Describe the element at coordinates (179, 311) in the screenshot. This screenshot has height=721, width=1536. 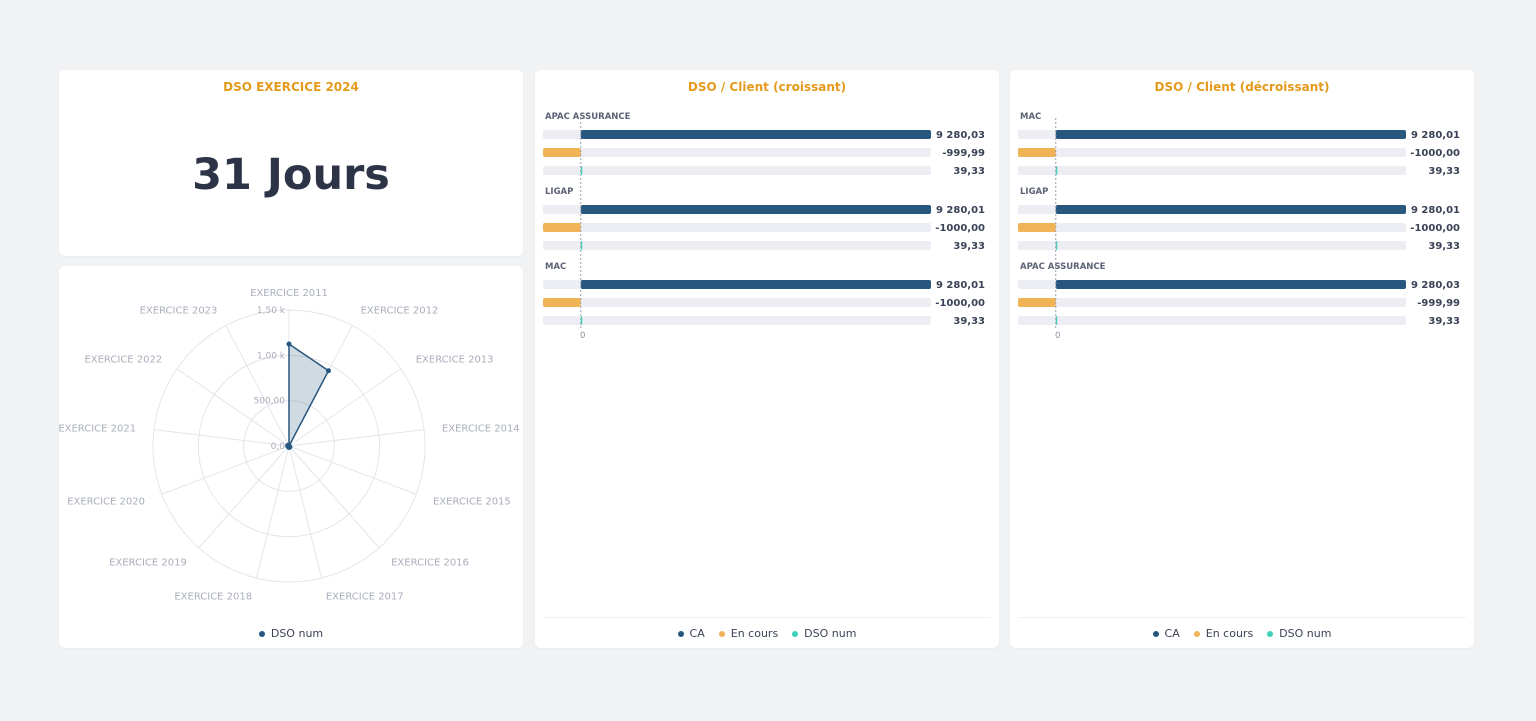
I see `radar-category-label: EXERCICE 2023` at that location.